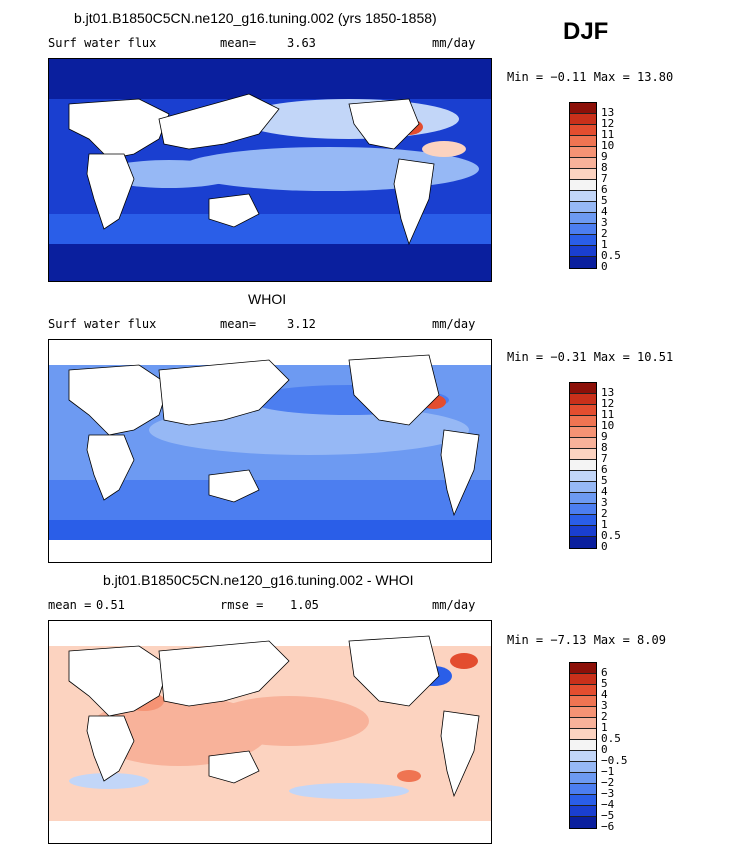 The height and width of the screenshot is (847, 733). I want to click on colorbar-tick-label: −5, so click(608, 815).